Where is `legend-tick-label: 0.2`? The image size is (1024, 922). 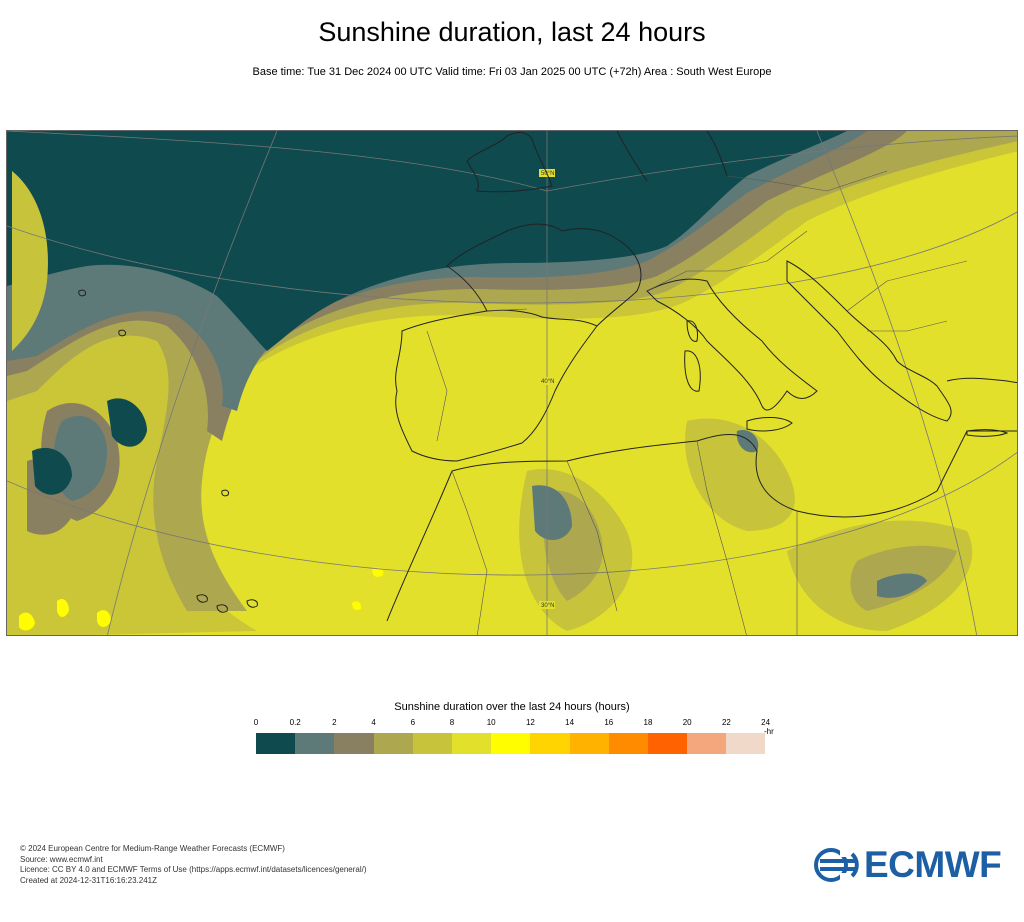
legend-tick-label: 0.2 is located at coordinates (295, 722).